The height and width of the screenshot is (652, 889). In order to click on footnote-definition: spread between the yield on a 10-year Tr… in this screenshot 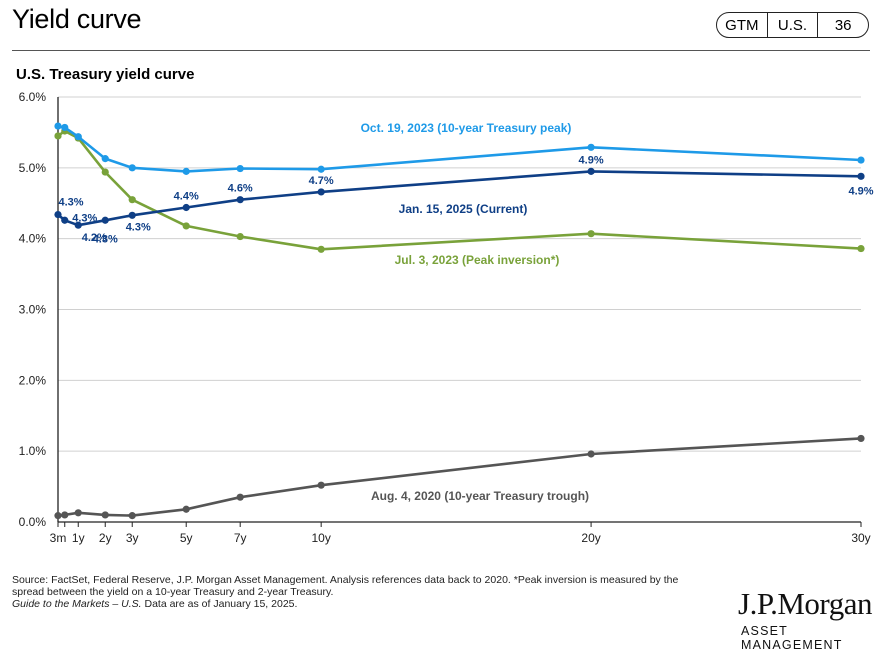, I will do `click(173, 592)`.